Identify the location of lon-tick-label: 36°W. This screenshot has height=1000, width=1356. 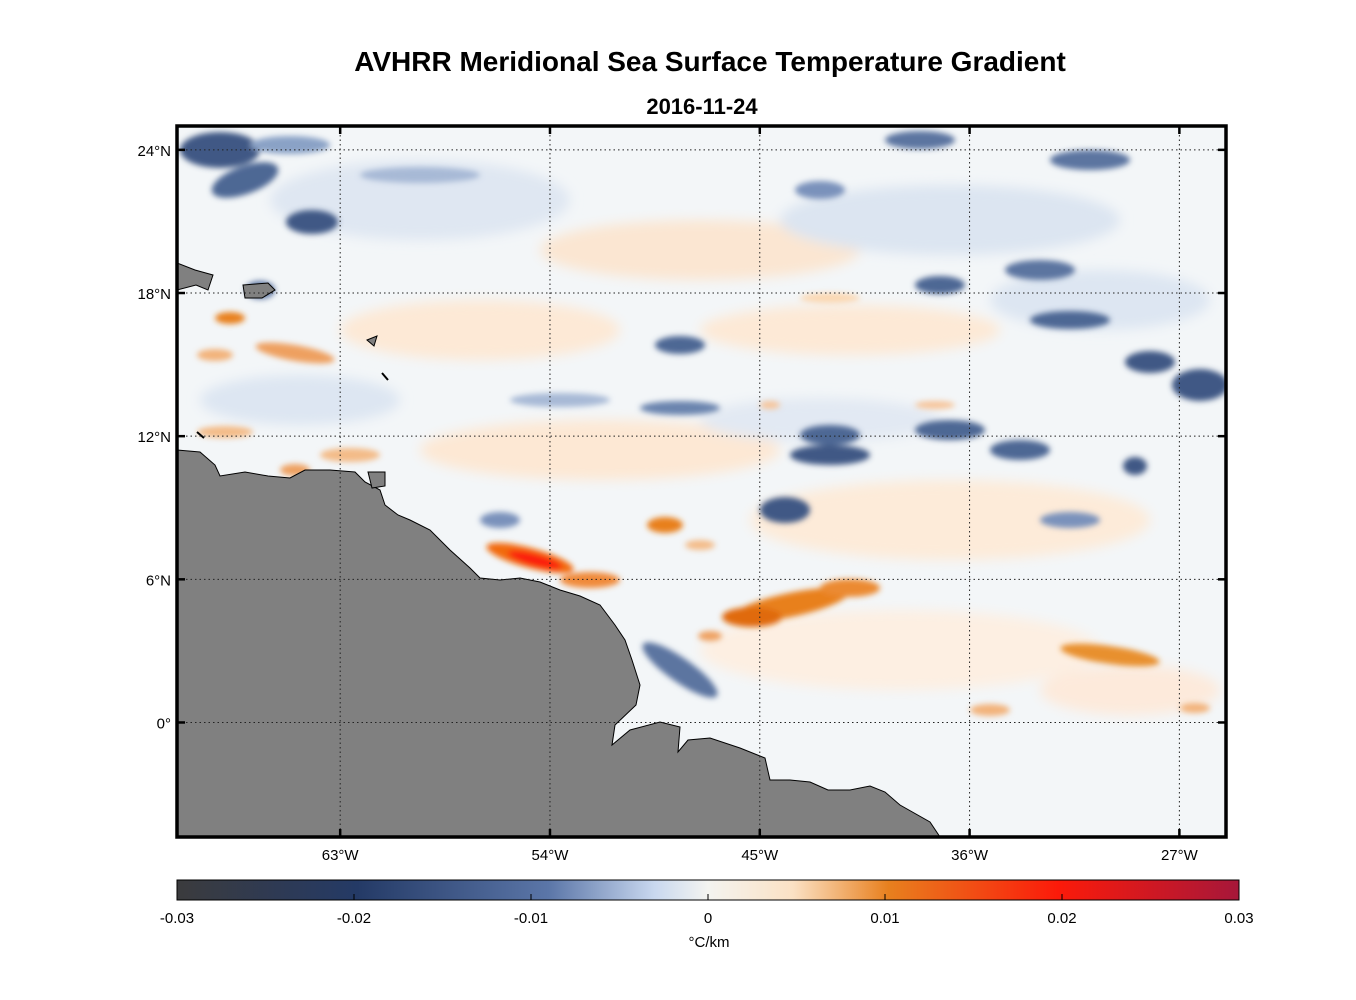
(970, 855).